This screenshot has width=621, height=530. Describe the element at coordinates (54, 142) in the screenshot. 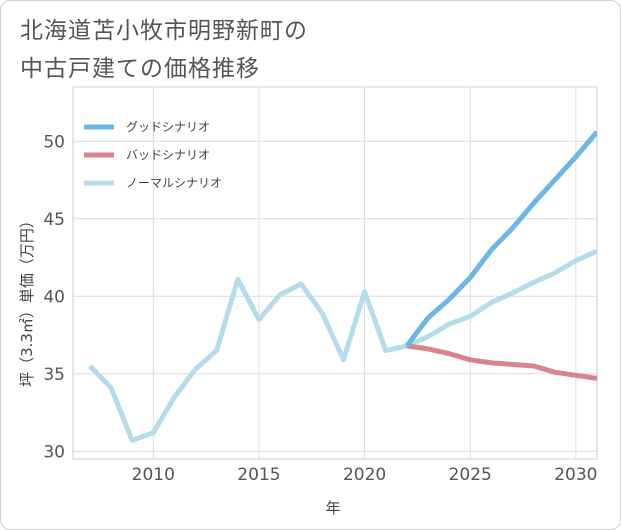

I see `y-tick-label: 50` at that location.